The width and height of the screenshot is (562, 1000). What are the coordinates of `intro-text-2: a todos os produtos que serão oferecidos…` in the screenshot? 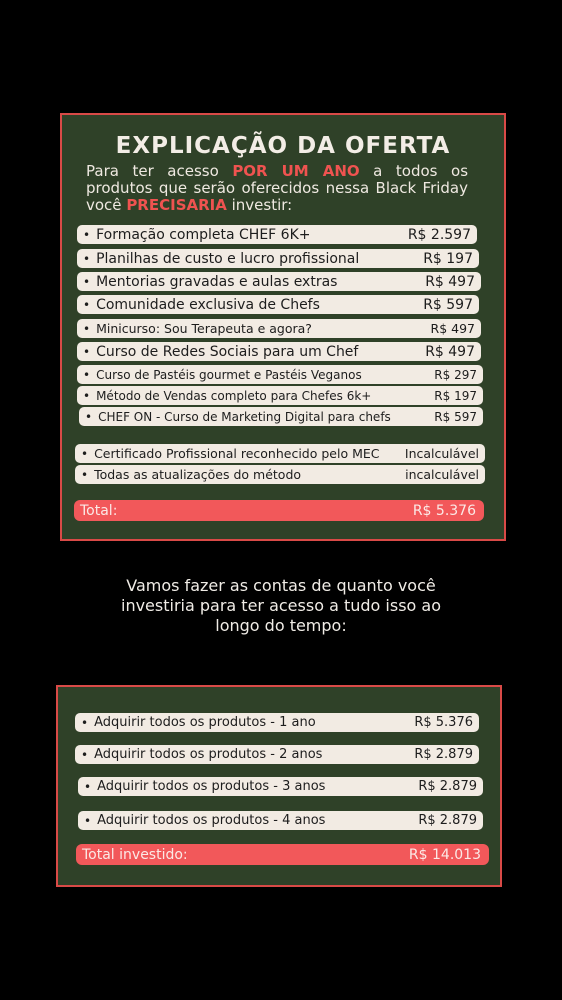 It's located at (277, 188).